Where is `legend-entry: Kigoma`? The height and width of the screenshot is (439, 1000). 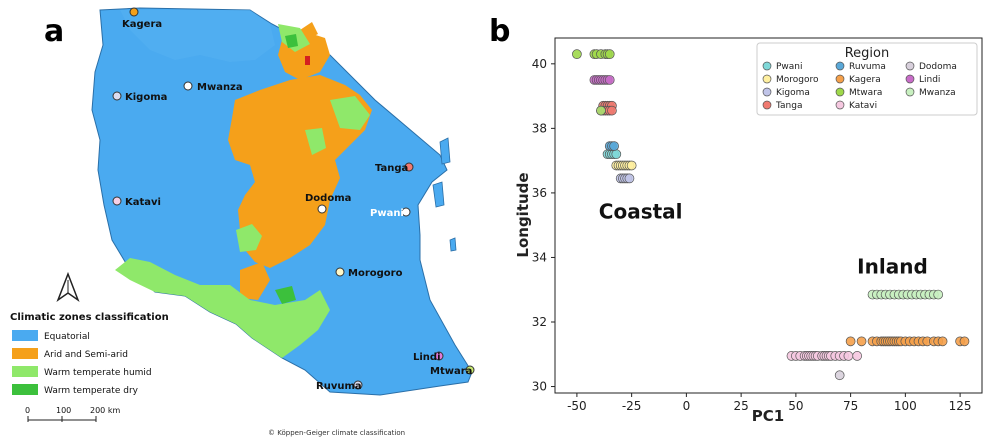
legend-entry: Kigoma is located at coordinates (793, 93).